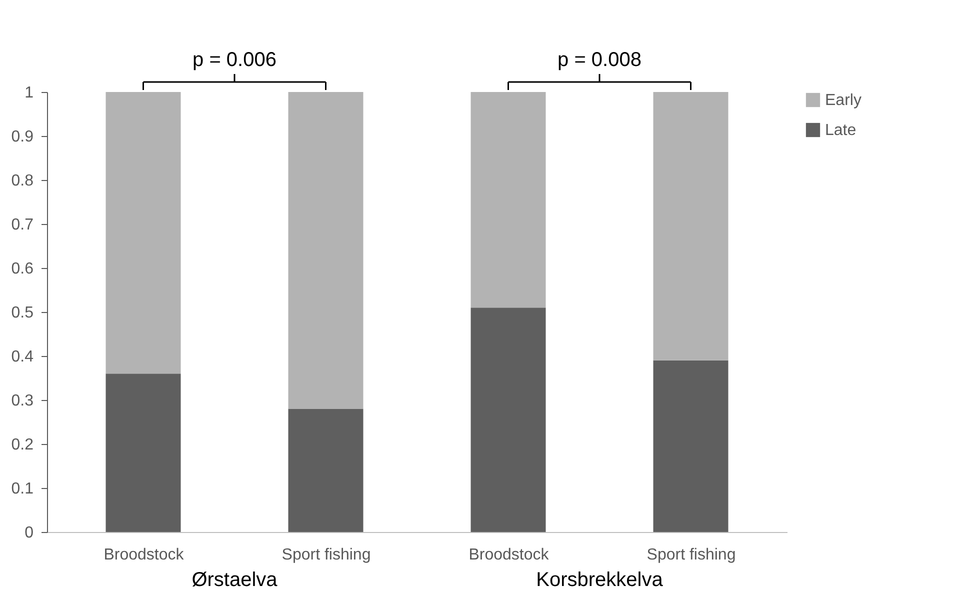 The height and width of the screenshot is (592, 956). I want to click on y-tick-label: 0.7, so click(22, 225).